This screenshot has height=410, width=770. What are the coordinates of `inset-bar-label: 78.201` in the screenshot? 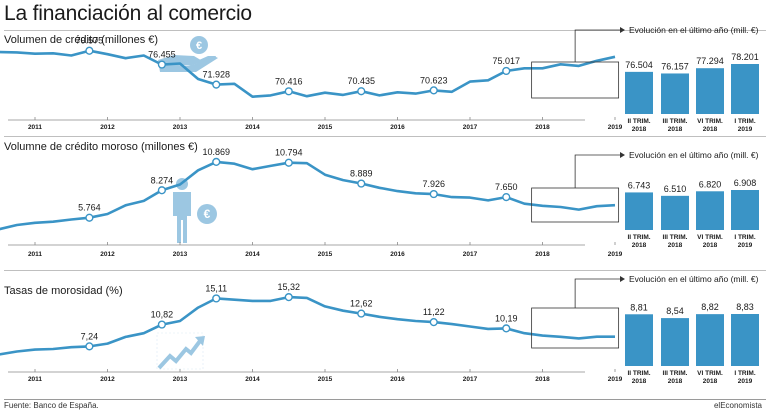 It's located at (745, 57).